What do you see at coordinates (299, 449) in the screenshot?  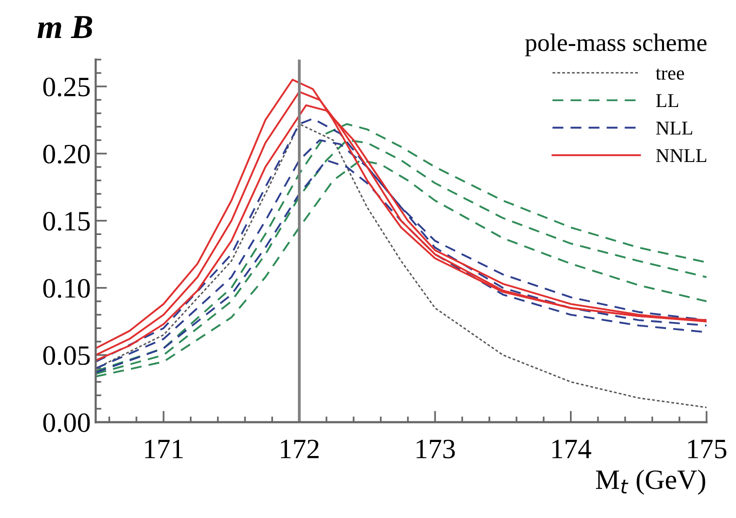 I see `x-tick-label: 172` at bounding box center [299, 449].